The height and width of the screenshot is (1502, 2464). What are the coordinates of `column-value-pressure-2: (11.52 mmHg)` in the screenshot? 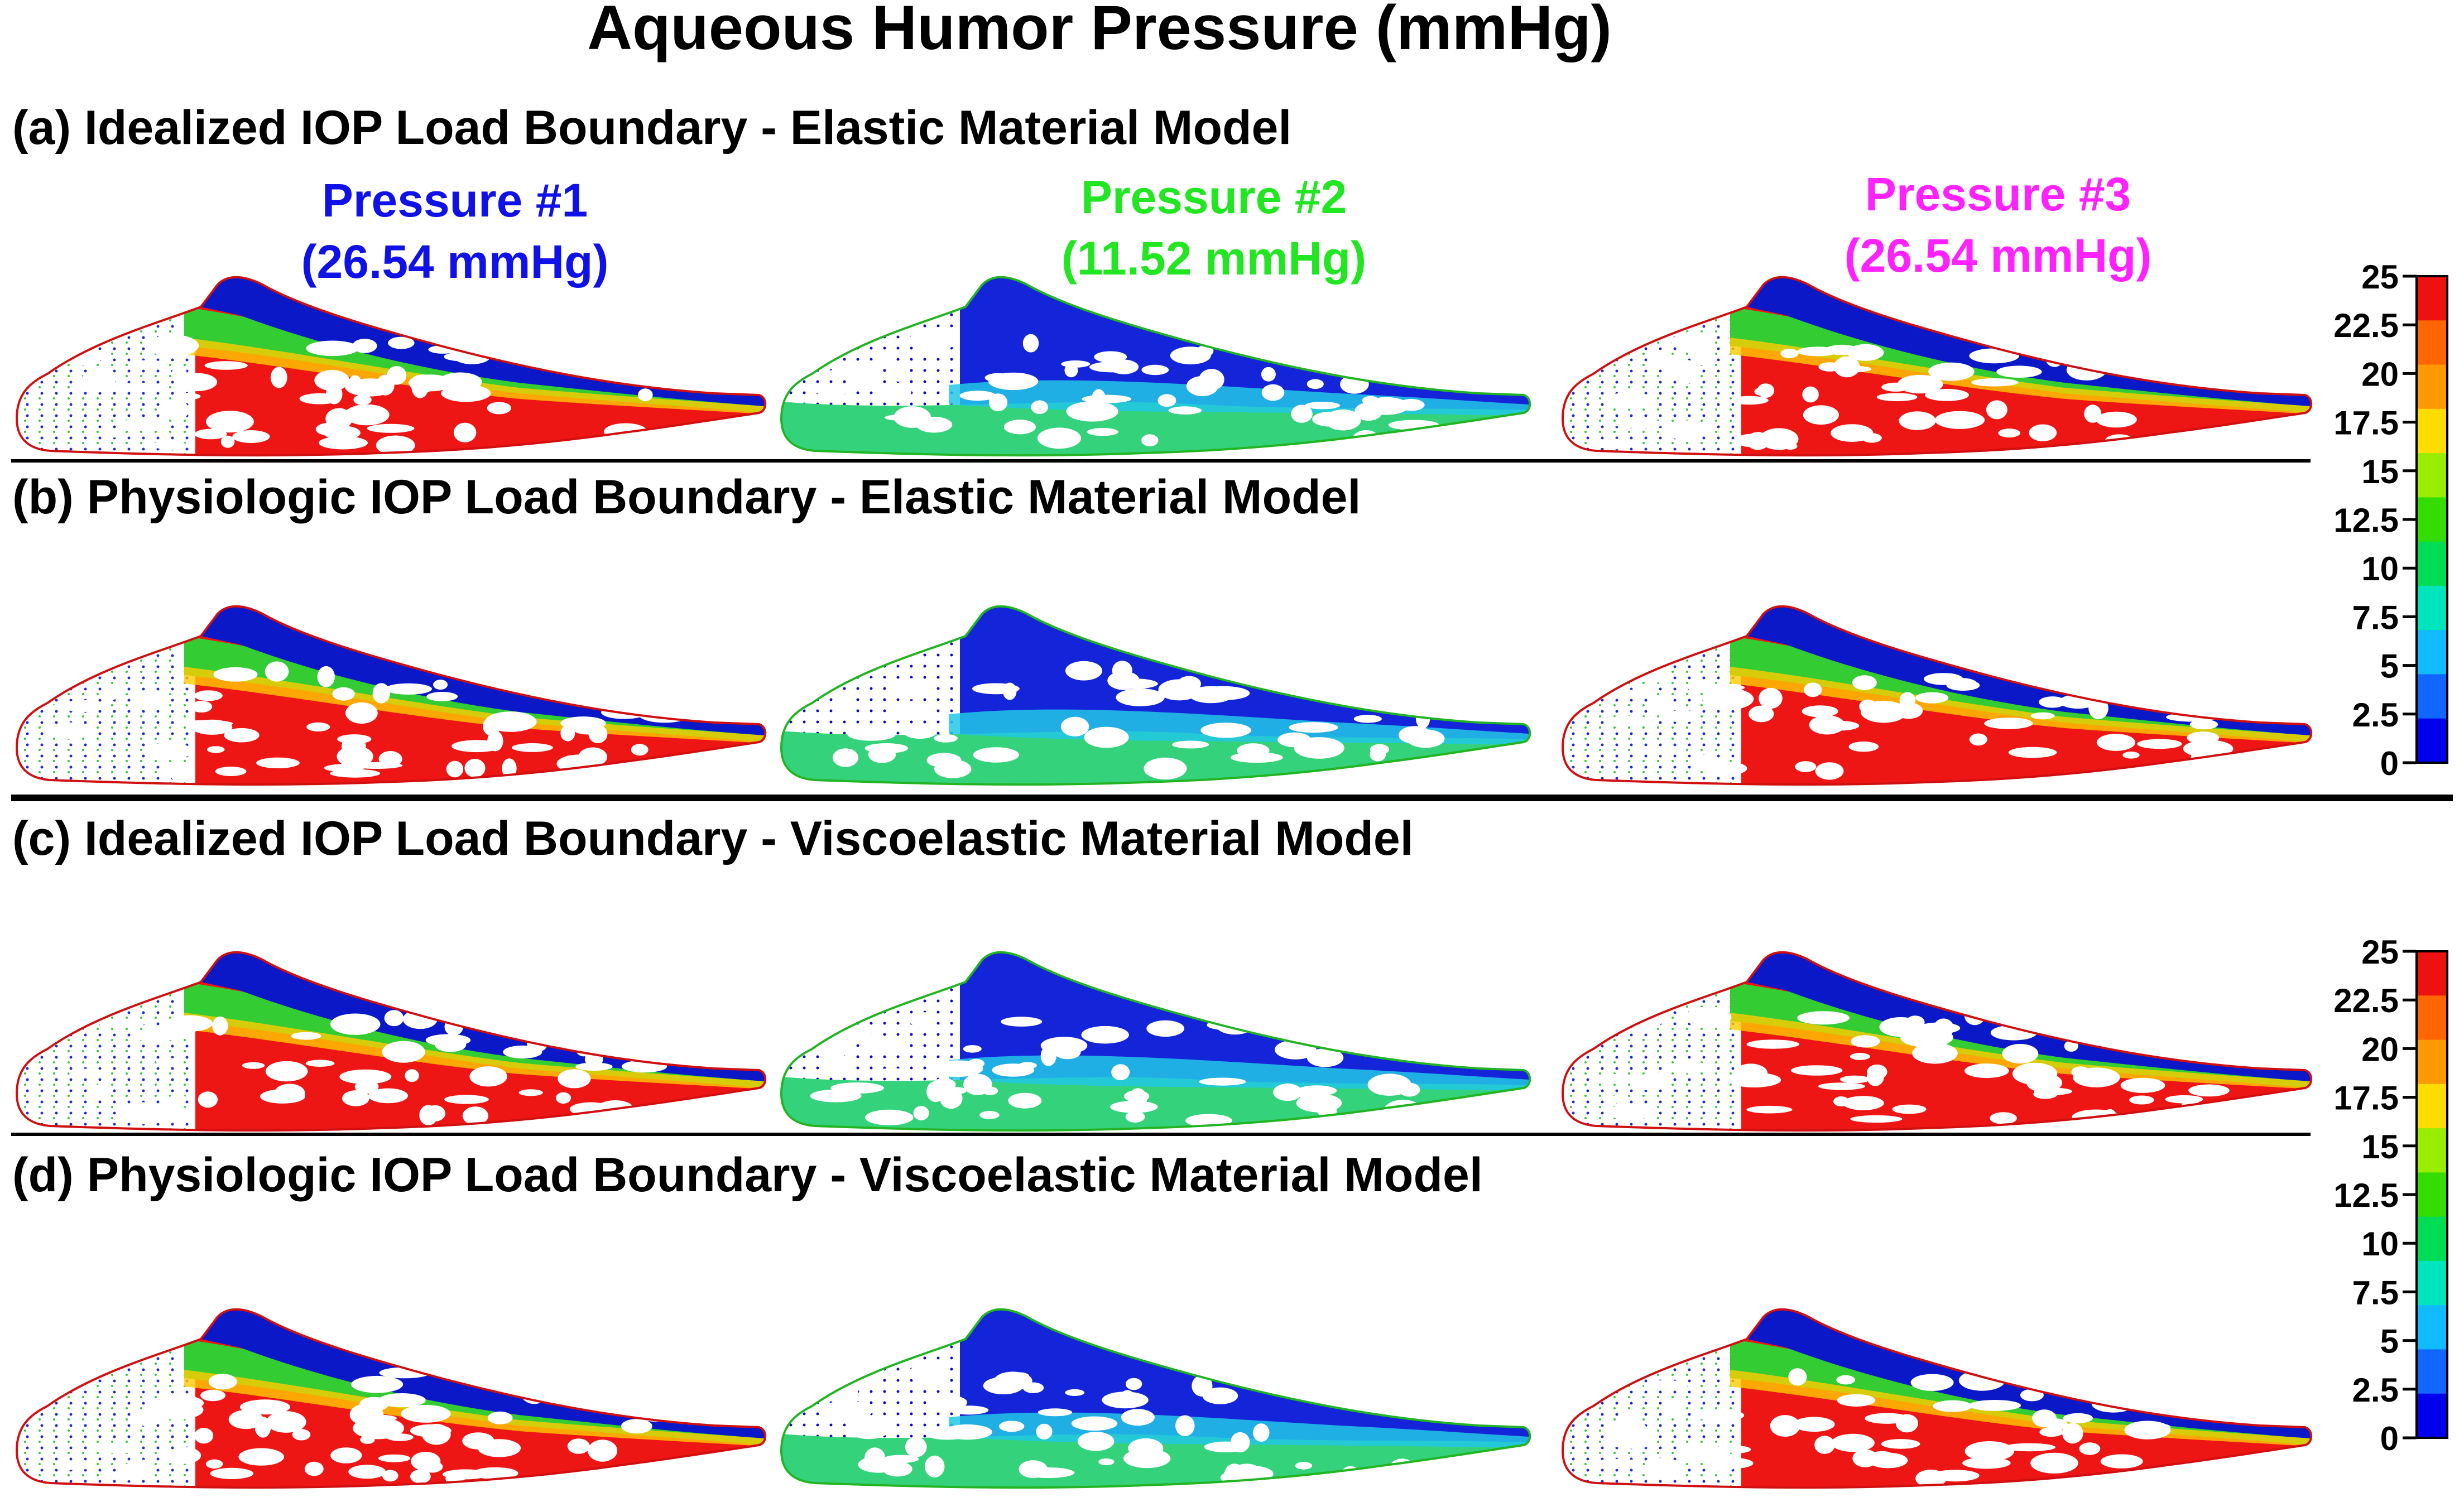 It's located at (1214, 258).